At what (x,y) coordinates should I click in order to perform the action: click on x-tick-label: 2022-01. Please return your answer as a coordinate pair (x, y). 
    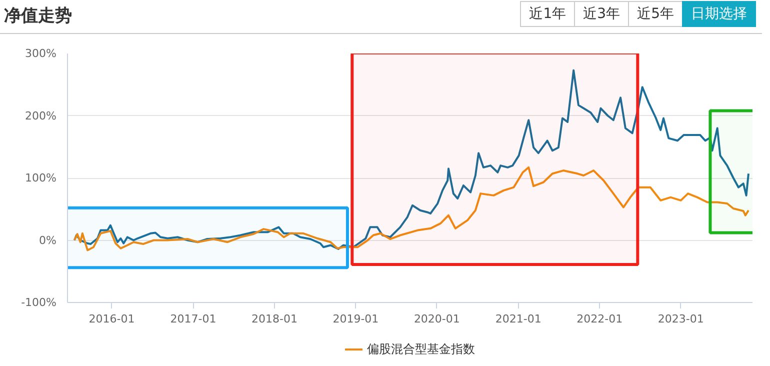
    Looking at the image, I should click on (599, 319).